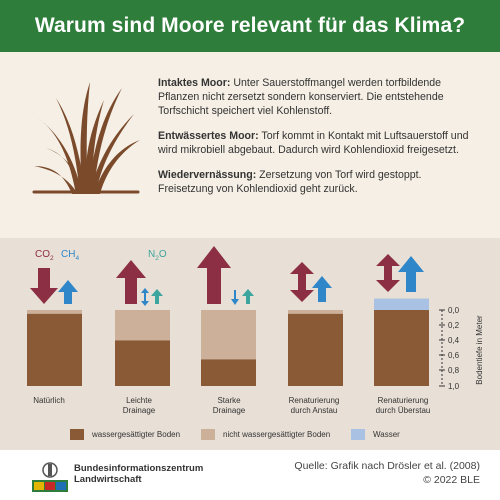 The height and width of the screenshot is (500, 500). Describe the element at coordinates (454, 386) in the screenshot. I see `tick-label: 1,0` at that location.